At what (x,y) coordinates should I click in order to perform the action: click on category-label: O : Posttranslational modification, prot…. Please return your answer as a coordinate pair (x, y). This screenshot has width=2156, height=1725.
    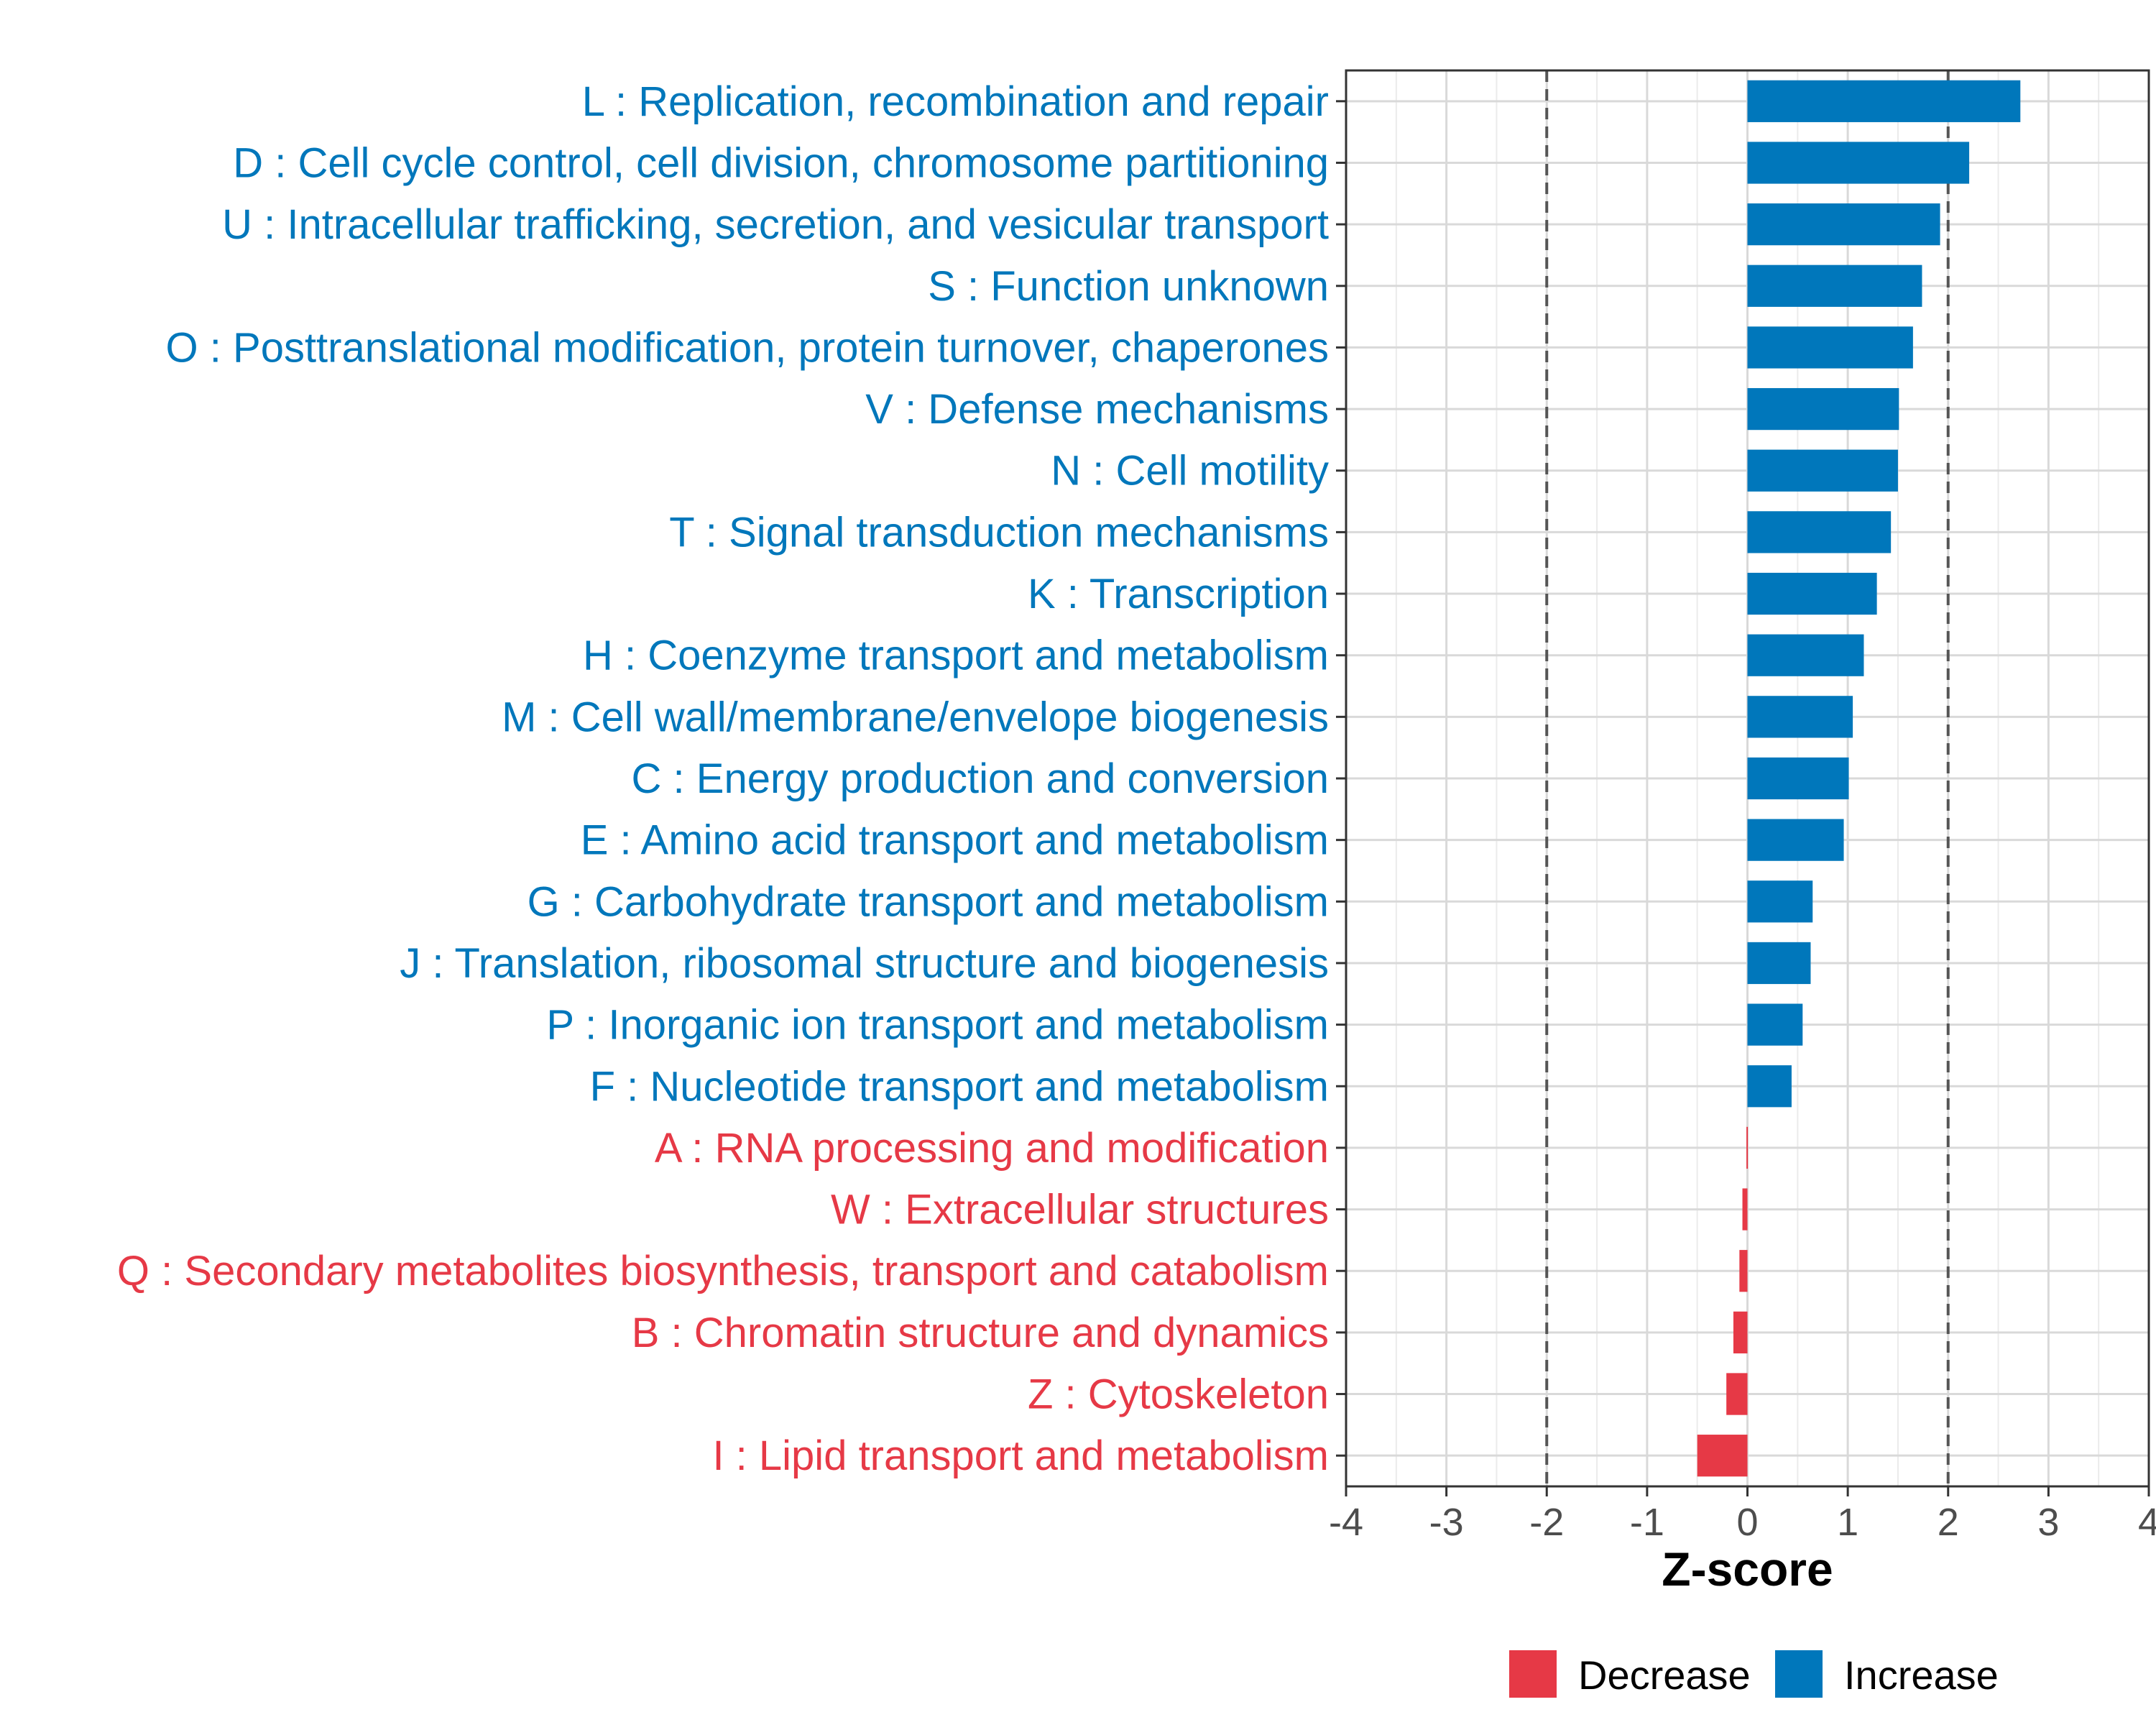
    Looking at the image, I should click on (748, 347).